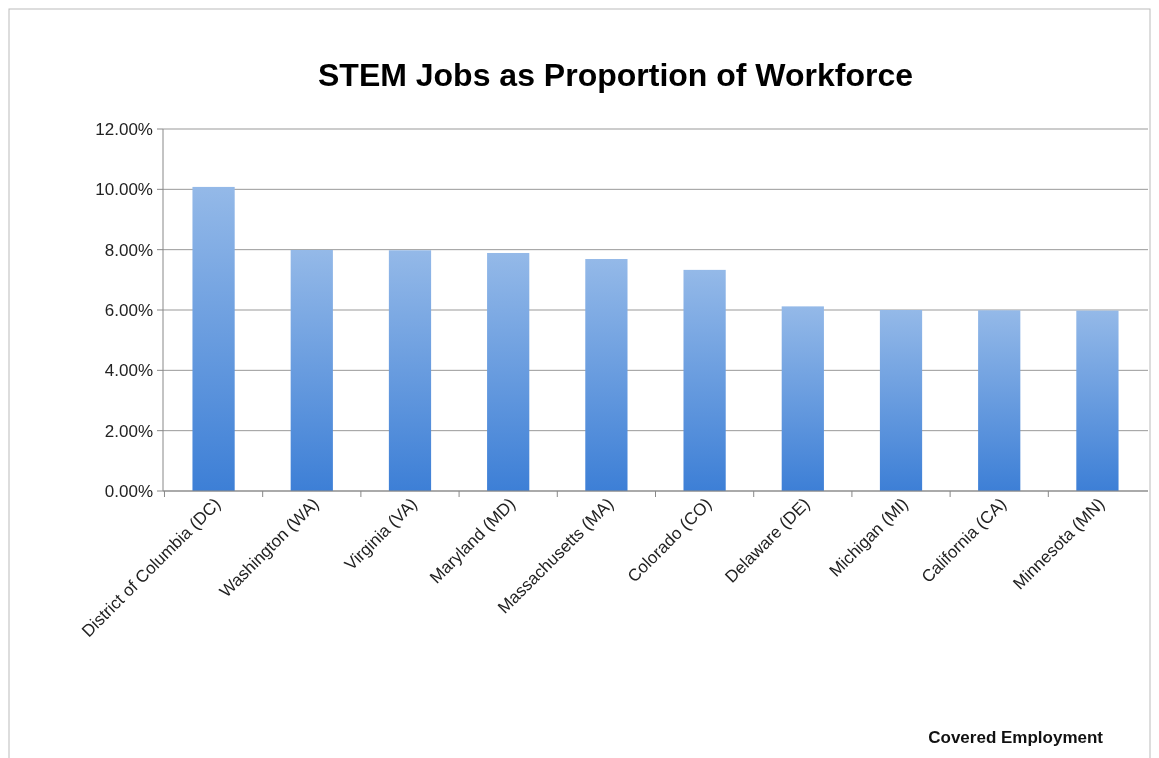 The height and width of the screenshot is (758, 1159). What do you see at coordinates (615, 75) in the screenshot?
I see `chart-title: STEM Jobs as Proportion of Workforce` at bounding box center [615, 75].